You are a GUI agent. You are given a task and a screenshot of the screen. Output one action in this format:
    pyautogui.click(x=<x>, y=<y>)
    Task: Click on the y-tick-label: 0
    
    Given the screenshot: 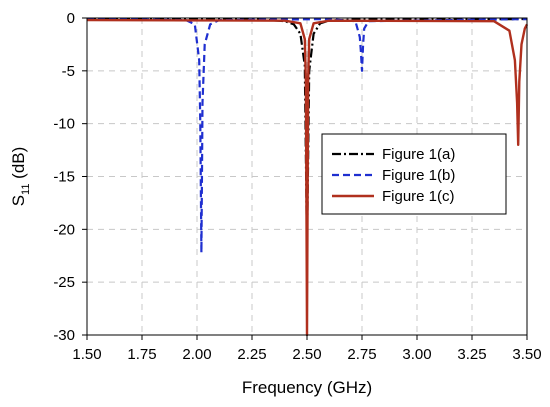 What is the action you would take?
    pyautogui.click(x=71, y=18)
    